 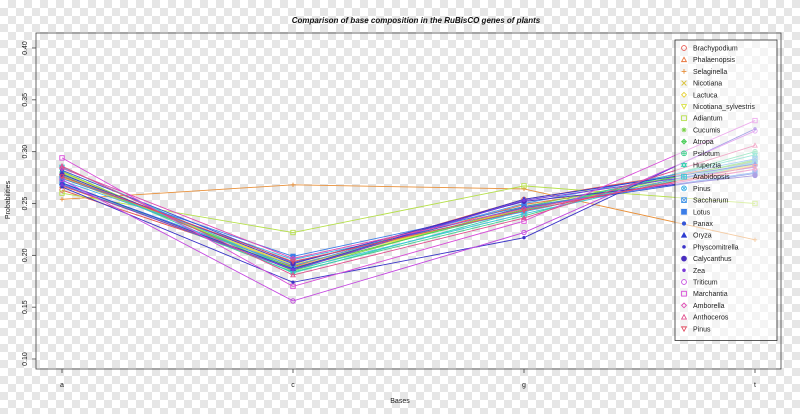 I want to click on legend-item: Panax, so click(x=697, y=224).